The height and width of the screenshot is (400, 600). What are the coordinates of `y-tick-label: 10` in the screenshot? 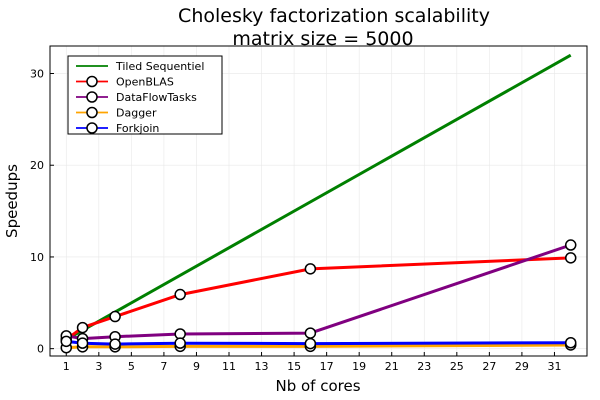 It's located at (37, 257).